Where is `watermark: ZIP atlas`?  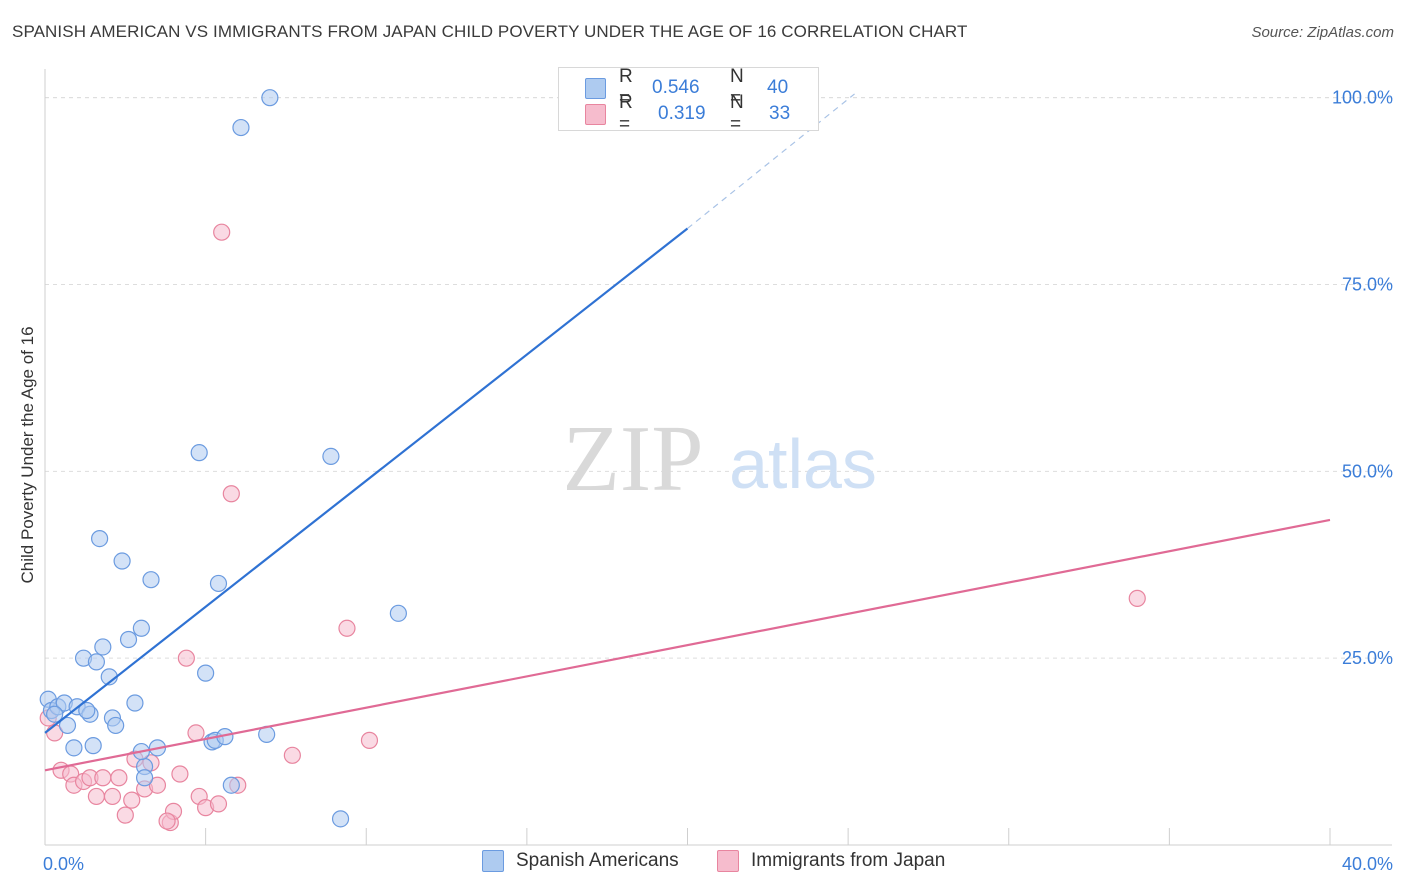 watermark: ZIP atlas is located at coordinates (720, 459).